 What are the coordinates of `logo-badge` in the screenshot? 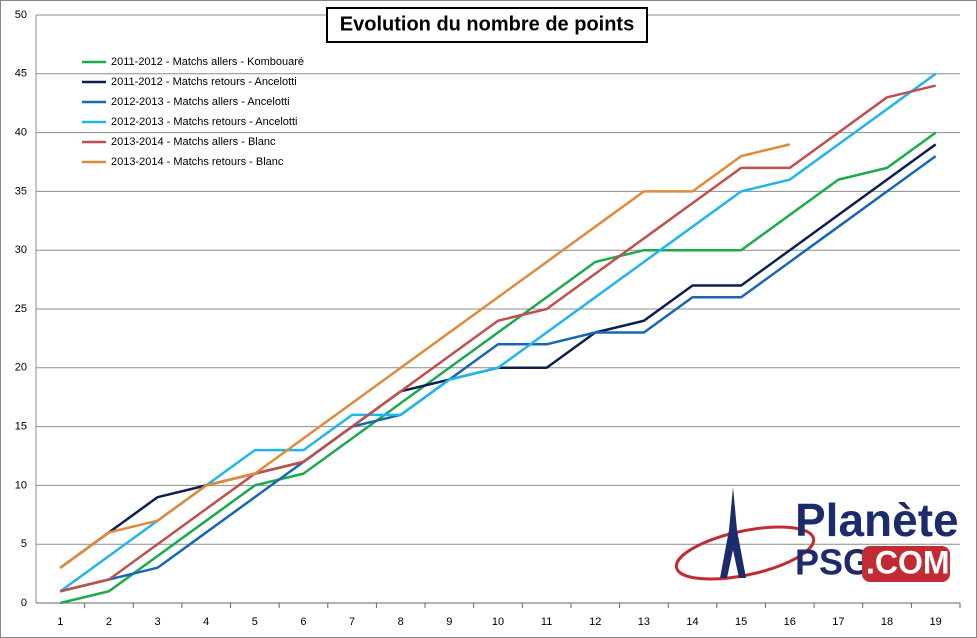 It's located at (906, 564).